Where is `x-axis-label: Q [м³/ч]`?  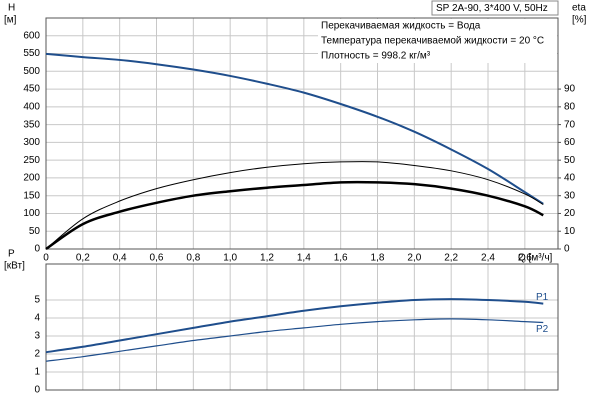
x-axis-label: Q [м³/ч] is located at coordinates (535, 258).